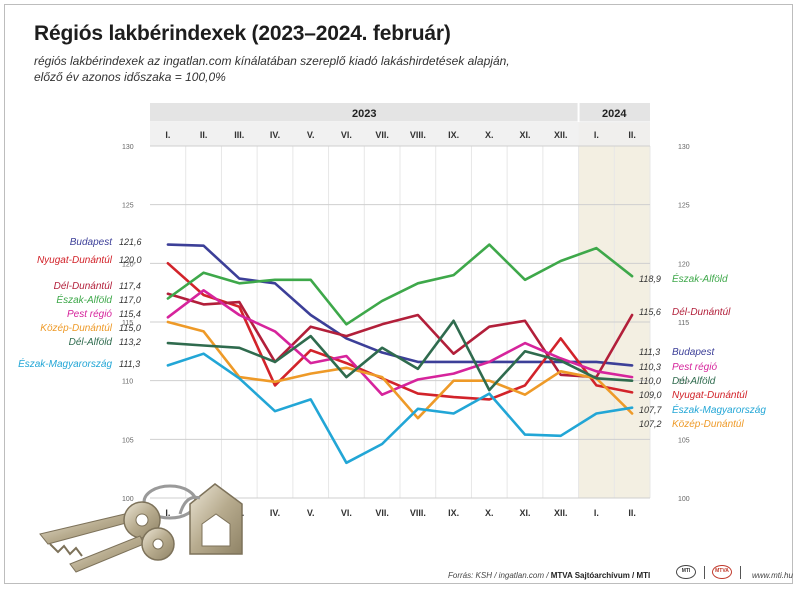 The image size is (799, 590). Describe the element at coordinates (684, 499) in the screenshot. I see `y-tick-label-right: 100` at that location.